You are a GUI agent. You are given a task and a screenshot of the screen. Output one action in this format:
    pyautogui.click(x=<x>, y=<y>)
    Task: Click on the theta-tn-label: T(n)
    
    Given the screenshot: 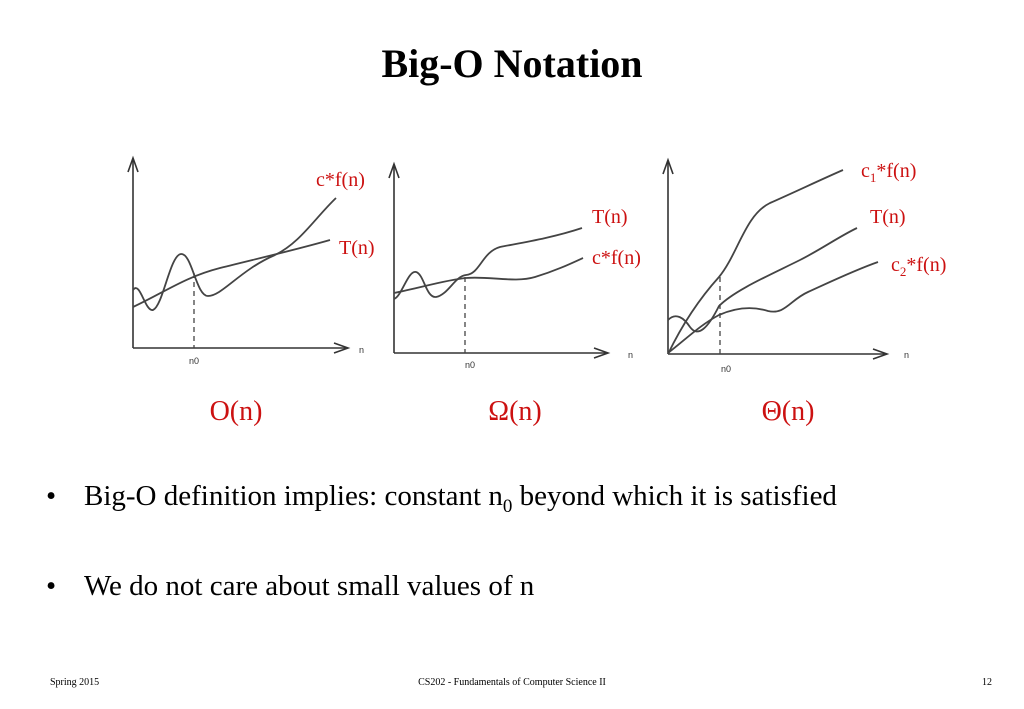 What is the action you would take?
    pyautogui.click(x=888, y=217)
    